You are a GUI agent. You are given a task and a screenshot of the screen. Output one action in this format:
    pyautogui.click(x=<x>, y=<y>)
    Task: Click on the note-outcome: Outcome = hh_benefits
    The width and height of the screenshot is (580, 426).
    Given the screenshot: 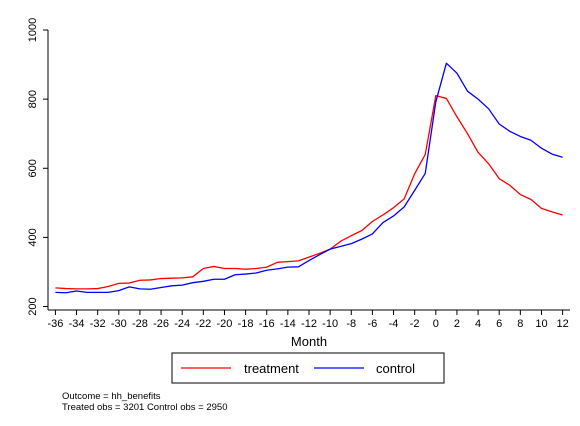 What is the action you would take?
    pyautogui.click(x=111, y=396)
    